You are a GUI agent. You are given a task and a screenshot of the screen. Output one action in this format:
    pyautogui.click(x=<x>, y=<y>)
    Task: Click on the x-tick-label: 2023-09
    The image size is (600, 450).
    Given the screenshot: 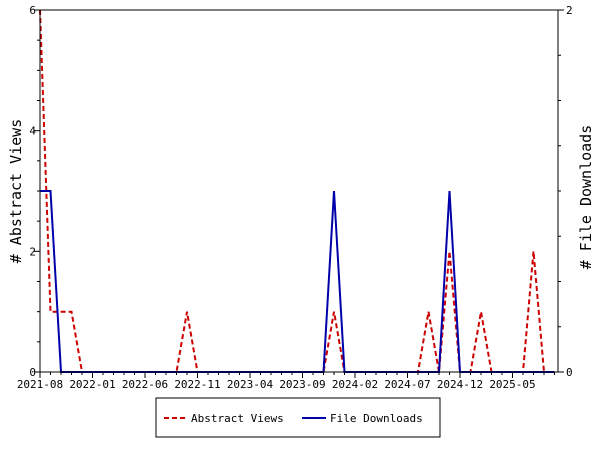 What is the action you would take?
    pyautogui.click(x=302, y=384)
    